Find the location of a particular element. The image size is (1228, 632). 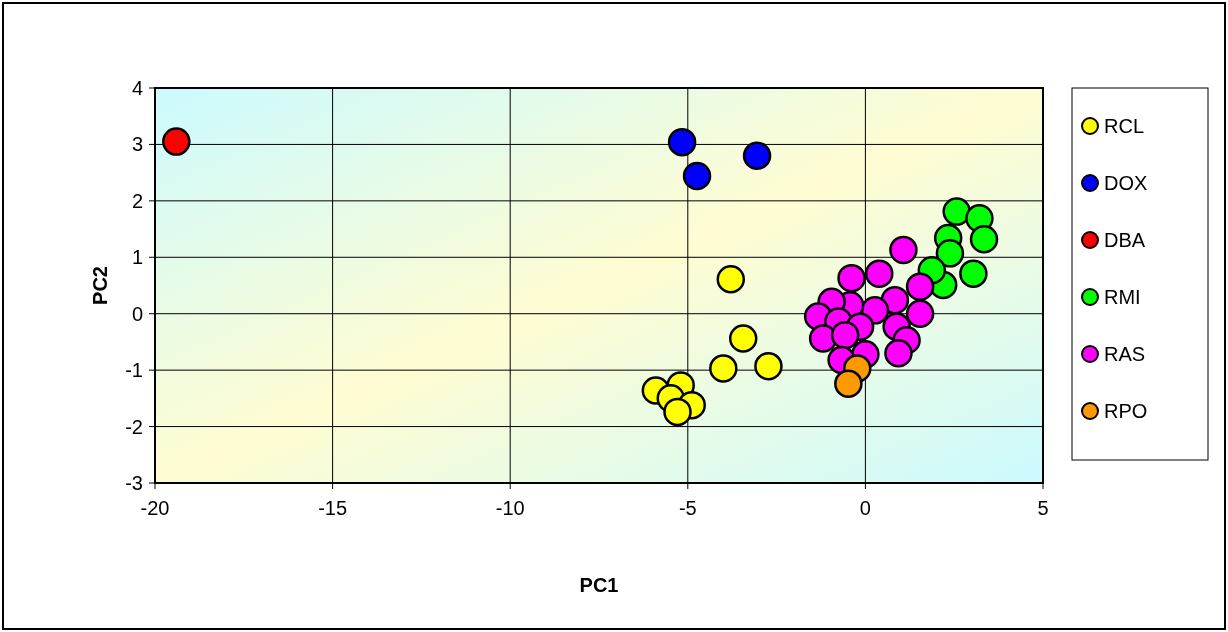

legend-label: RCL is located at coordinates (1124, 126).